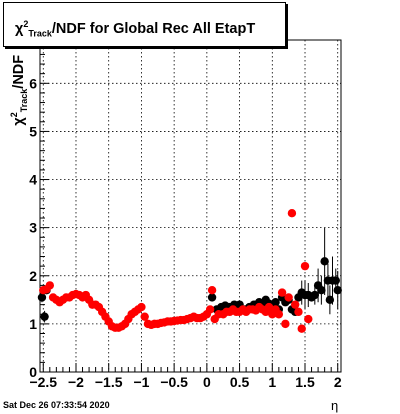 Image resolution: width=400 pixels, height=414 pixels. Describe the element at coordinates (33, 131) in the screenshot. I see `y-tick-label: 5` at that location.